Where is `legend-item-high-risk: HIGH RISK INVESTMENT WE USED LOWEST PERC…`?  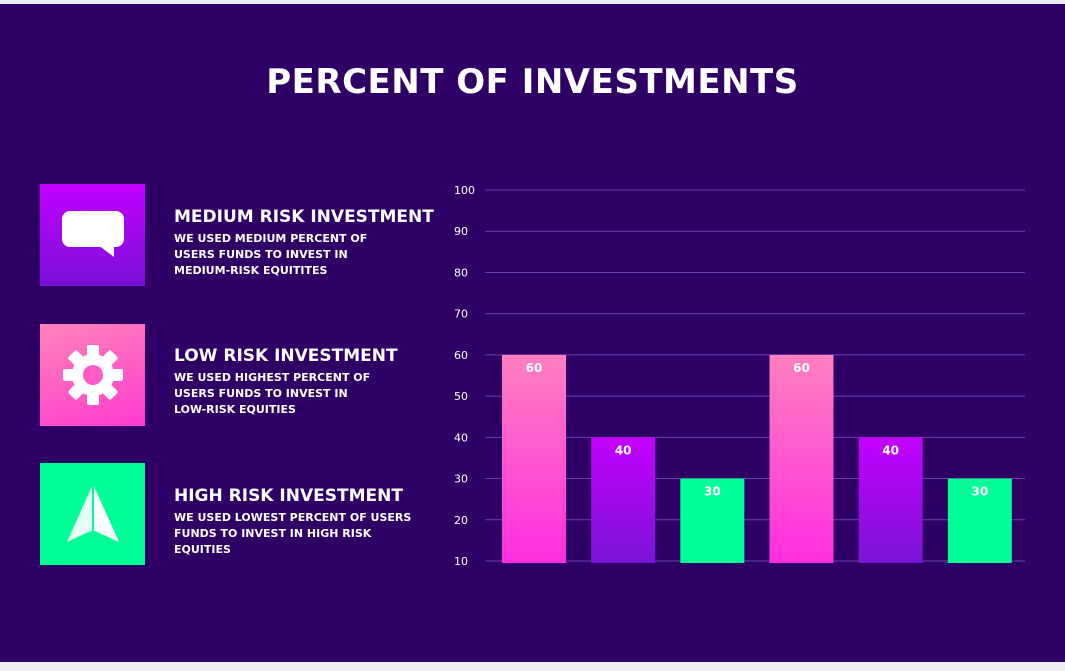 legend-item-high-risk: HIGH RISK INVESTMENT WE USED LOWEST PERC… is located at coordinates (250, 514).